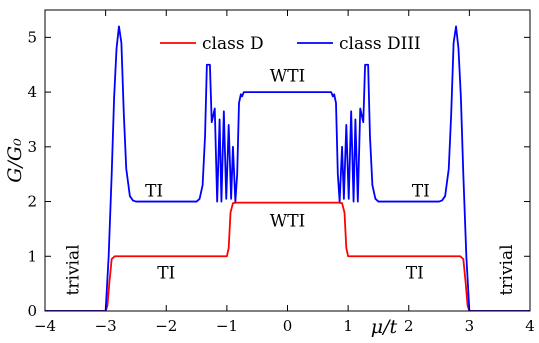  I want to click on x-tick-label: 4, so click(530, 326).